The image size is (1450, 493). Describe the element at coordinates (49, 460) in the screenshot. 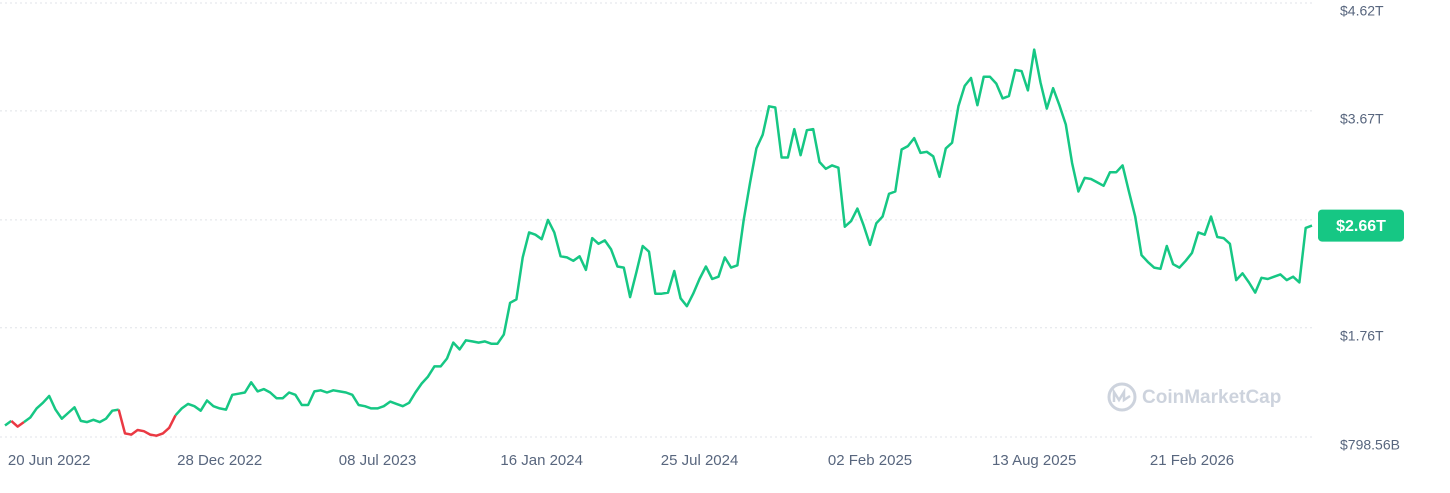

I see `x-tick-label: 20 Jun 2022` at that location.